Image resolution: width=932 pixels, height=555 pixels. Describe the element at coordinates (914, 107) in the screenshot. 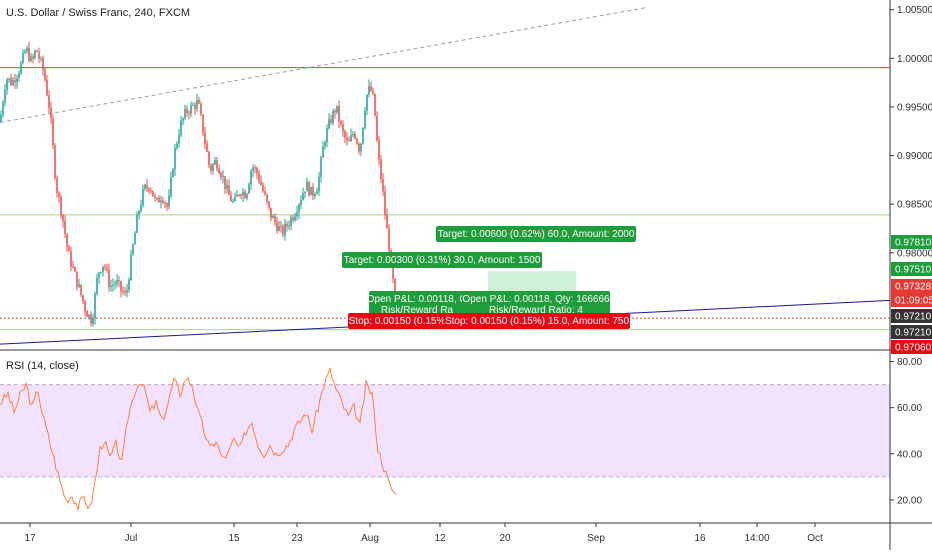

I see `price-tick-label: 0.99500` at that location.